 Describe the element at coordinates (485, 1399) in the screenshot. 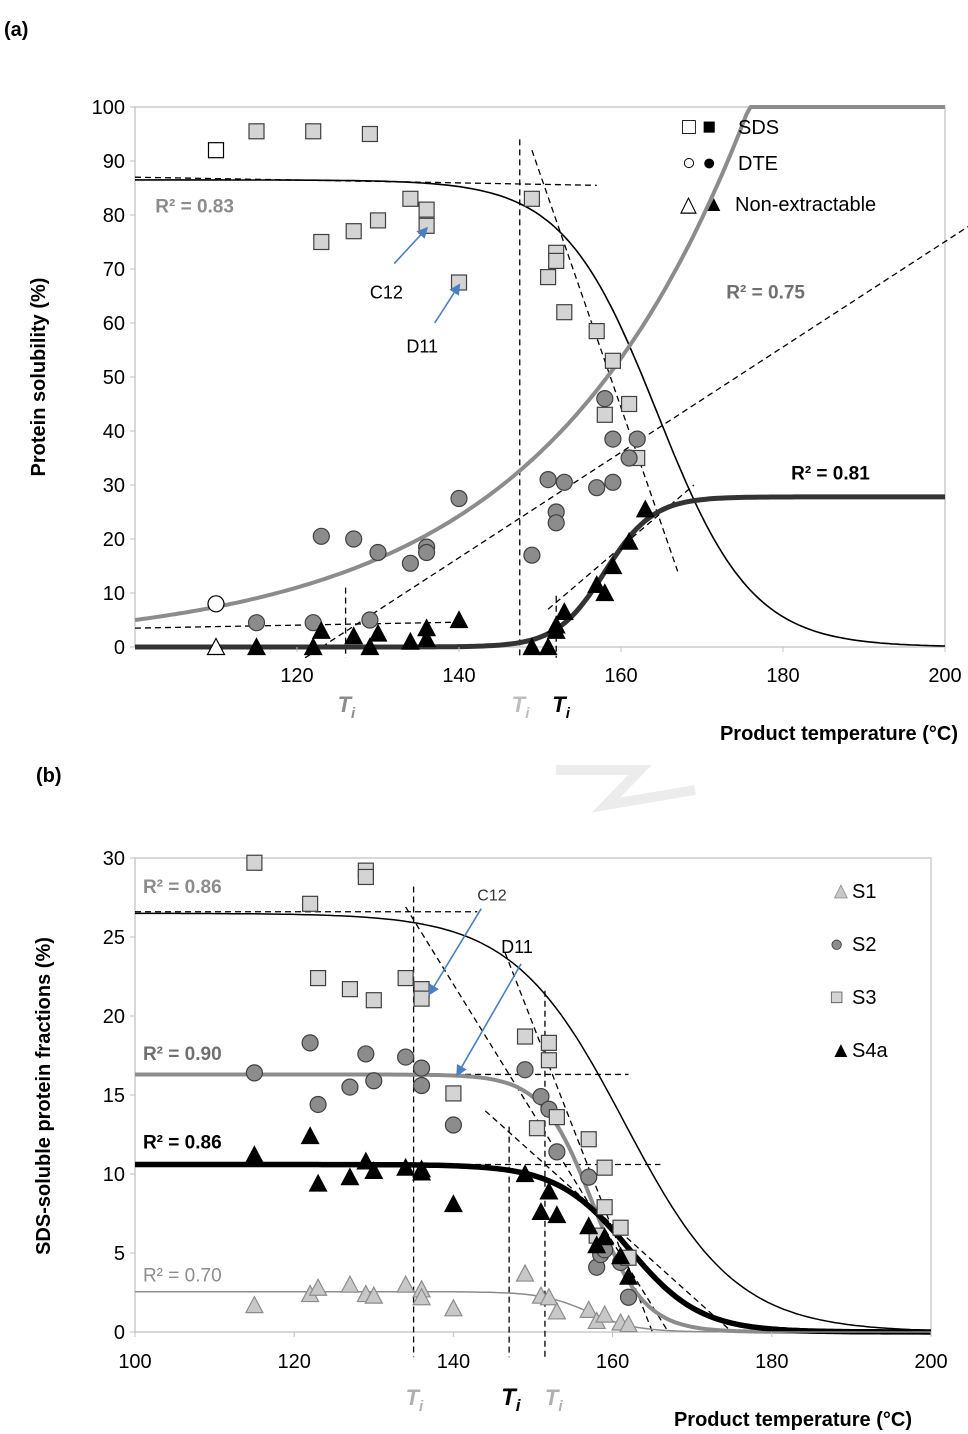

I see `ti-labels-b: Ti Ti Ti` at that location.